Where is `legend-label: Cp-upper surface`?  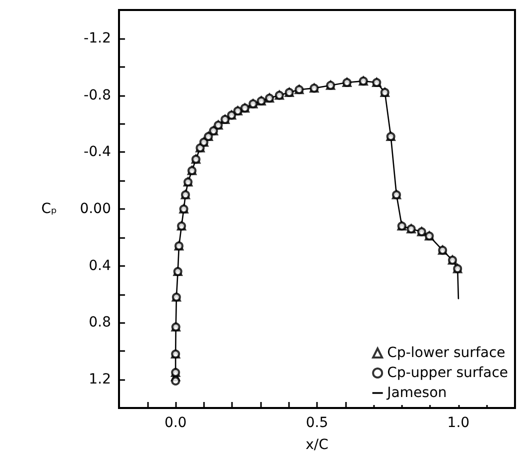
legend-label: Cp-upper surface is located at coordinates (447, 373).